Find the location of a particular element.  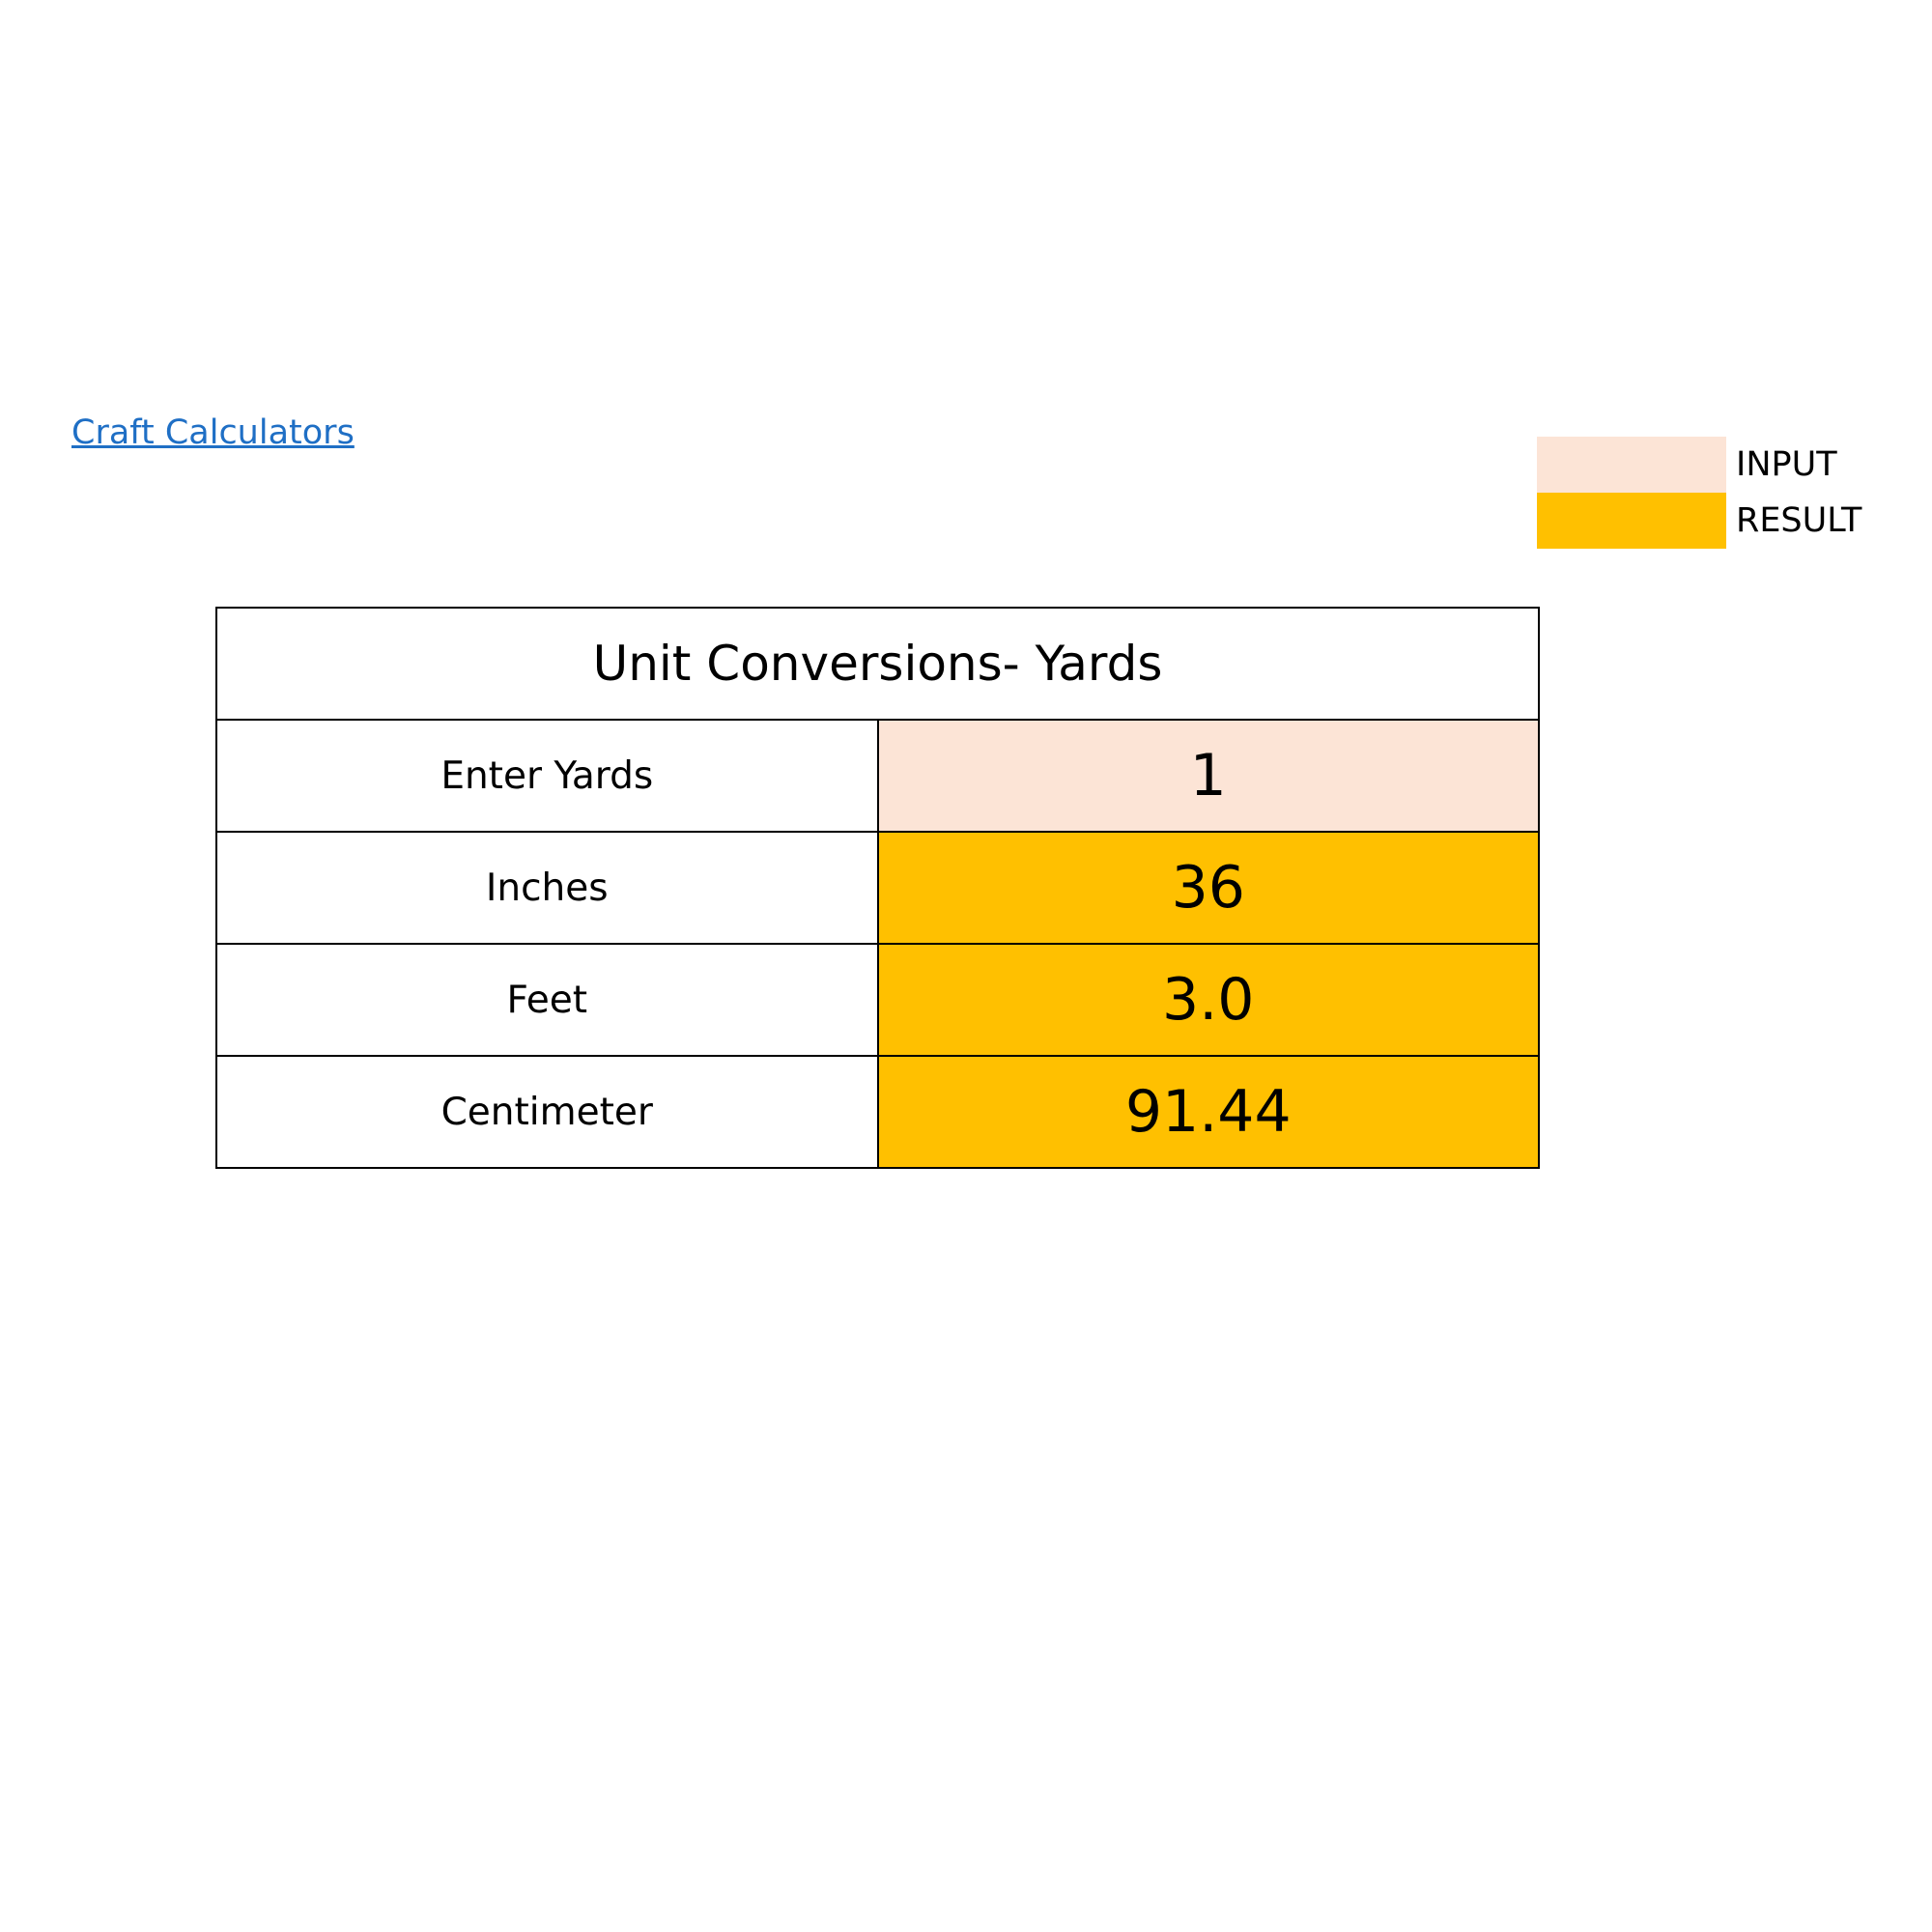

row-label: Feet is located at coordinates (547, 1000).